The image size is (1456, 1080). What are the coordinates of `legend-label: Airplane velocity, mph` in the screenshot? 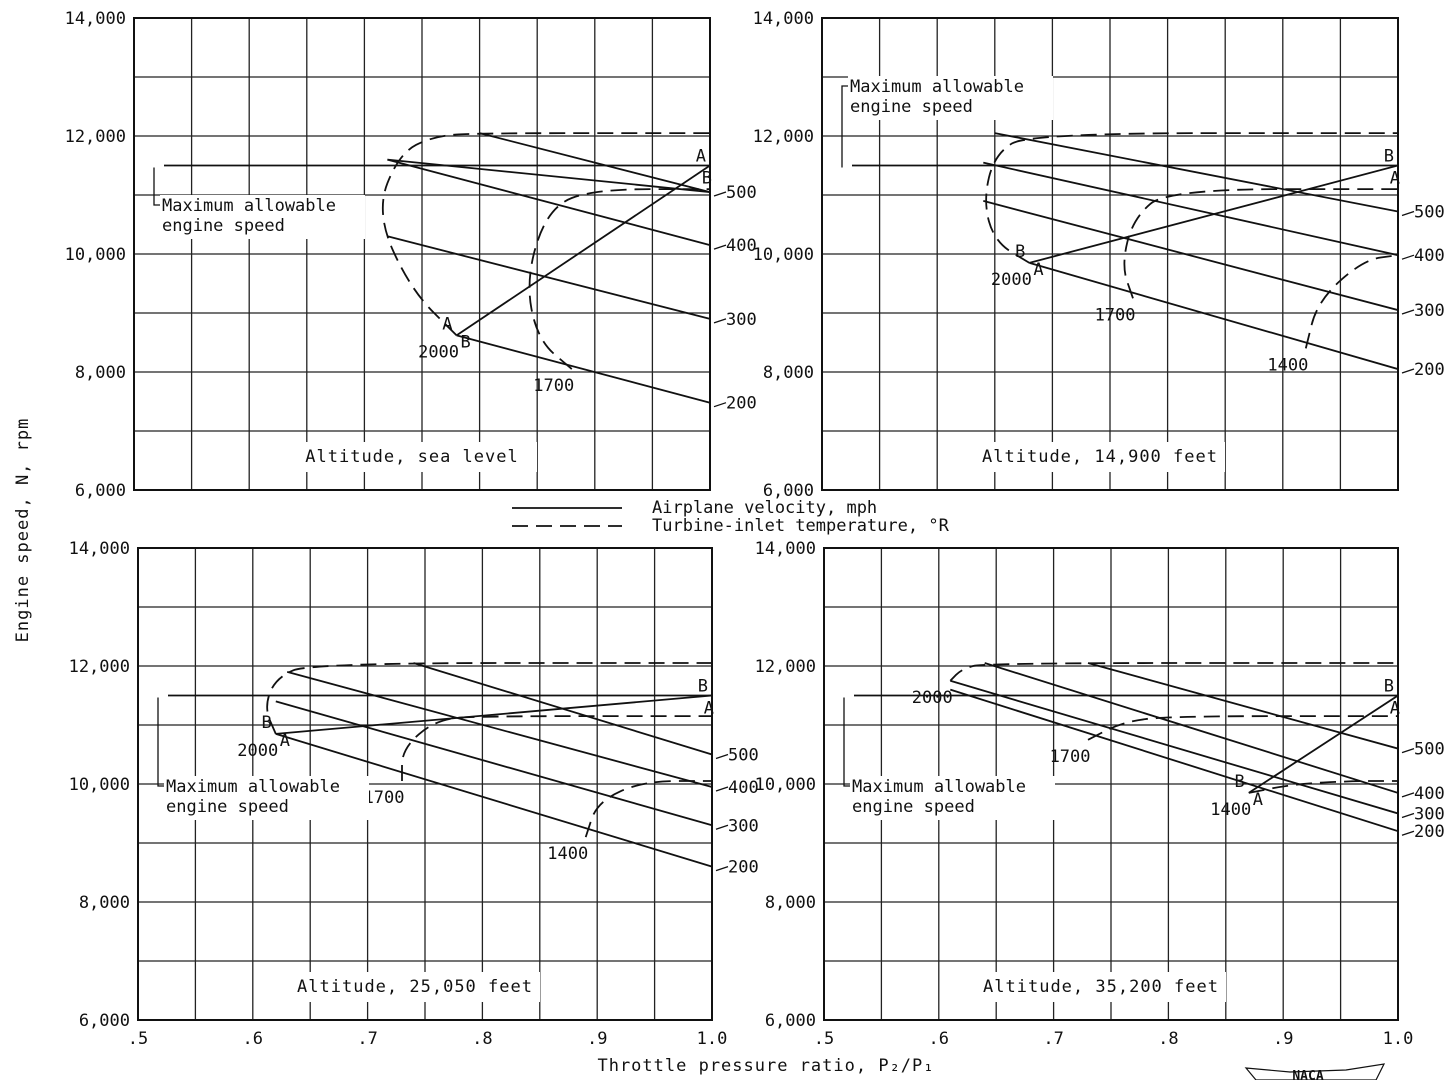 It's located at (764, 508).